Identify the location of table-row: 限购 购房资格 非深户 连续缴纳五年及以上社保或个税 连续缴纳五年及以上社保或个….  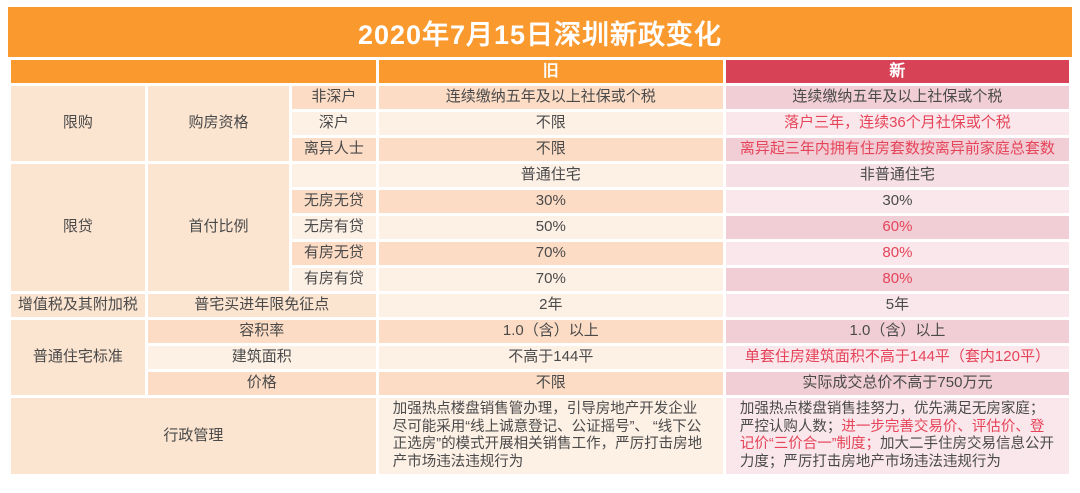
(540, 123).